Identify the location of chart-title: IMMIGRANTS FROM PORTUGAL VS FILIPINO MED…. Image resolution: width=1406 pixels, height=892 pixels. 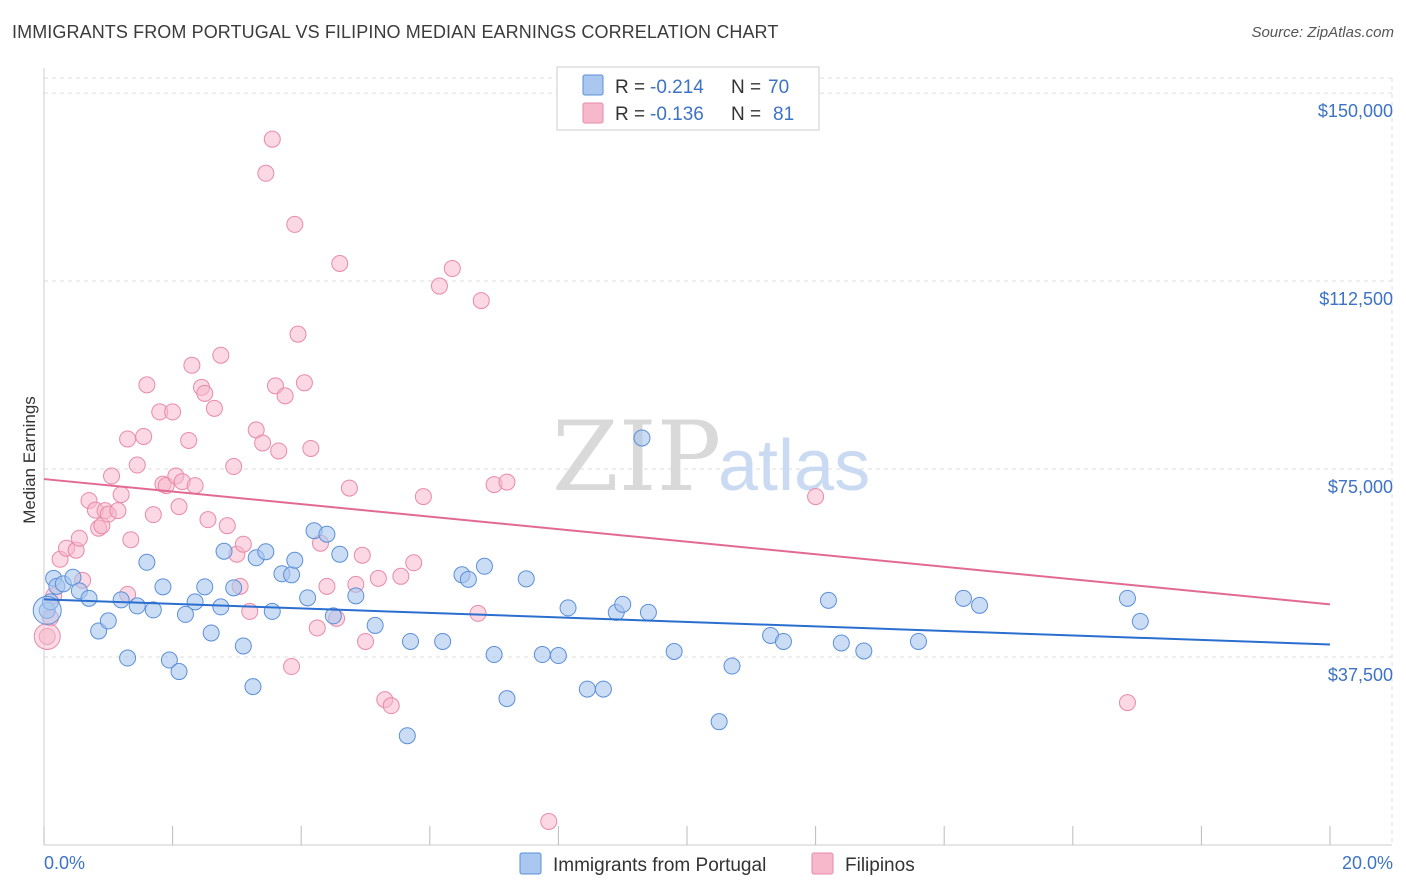
(395, 32).